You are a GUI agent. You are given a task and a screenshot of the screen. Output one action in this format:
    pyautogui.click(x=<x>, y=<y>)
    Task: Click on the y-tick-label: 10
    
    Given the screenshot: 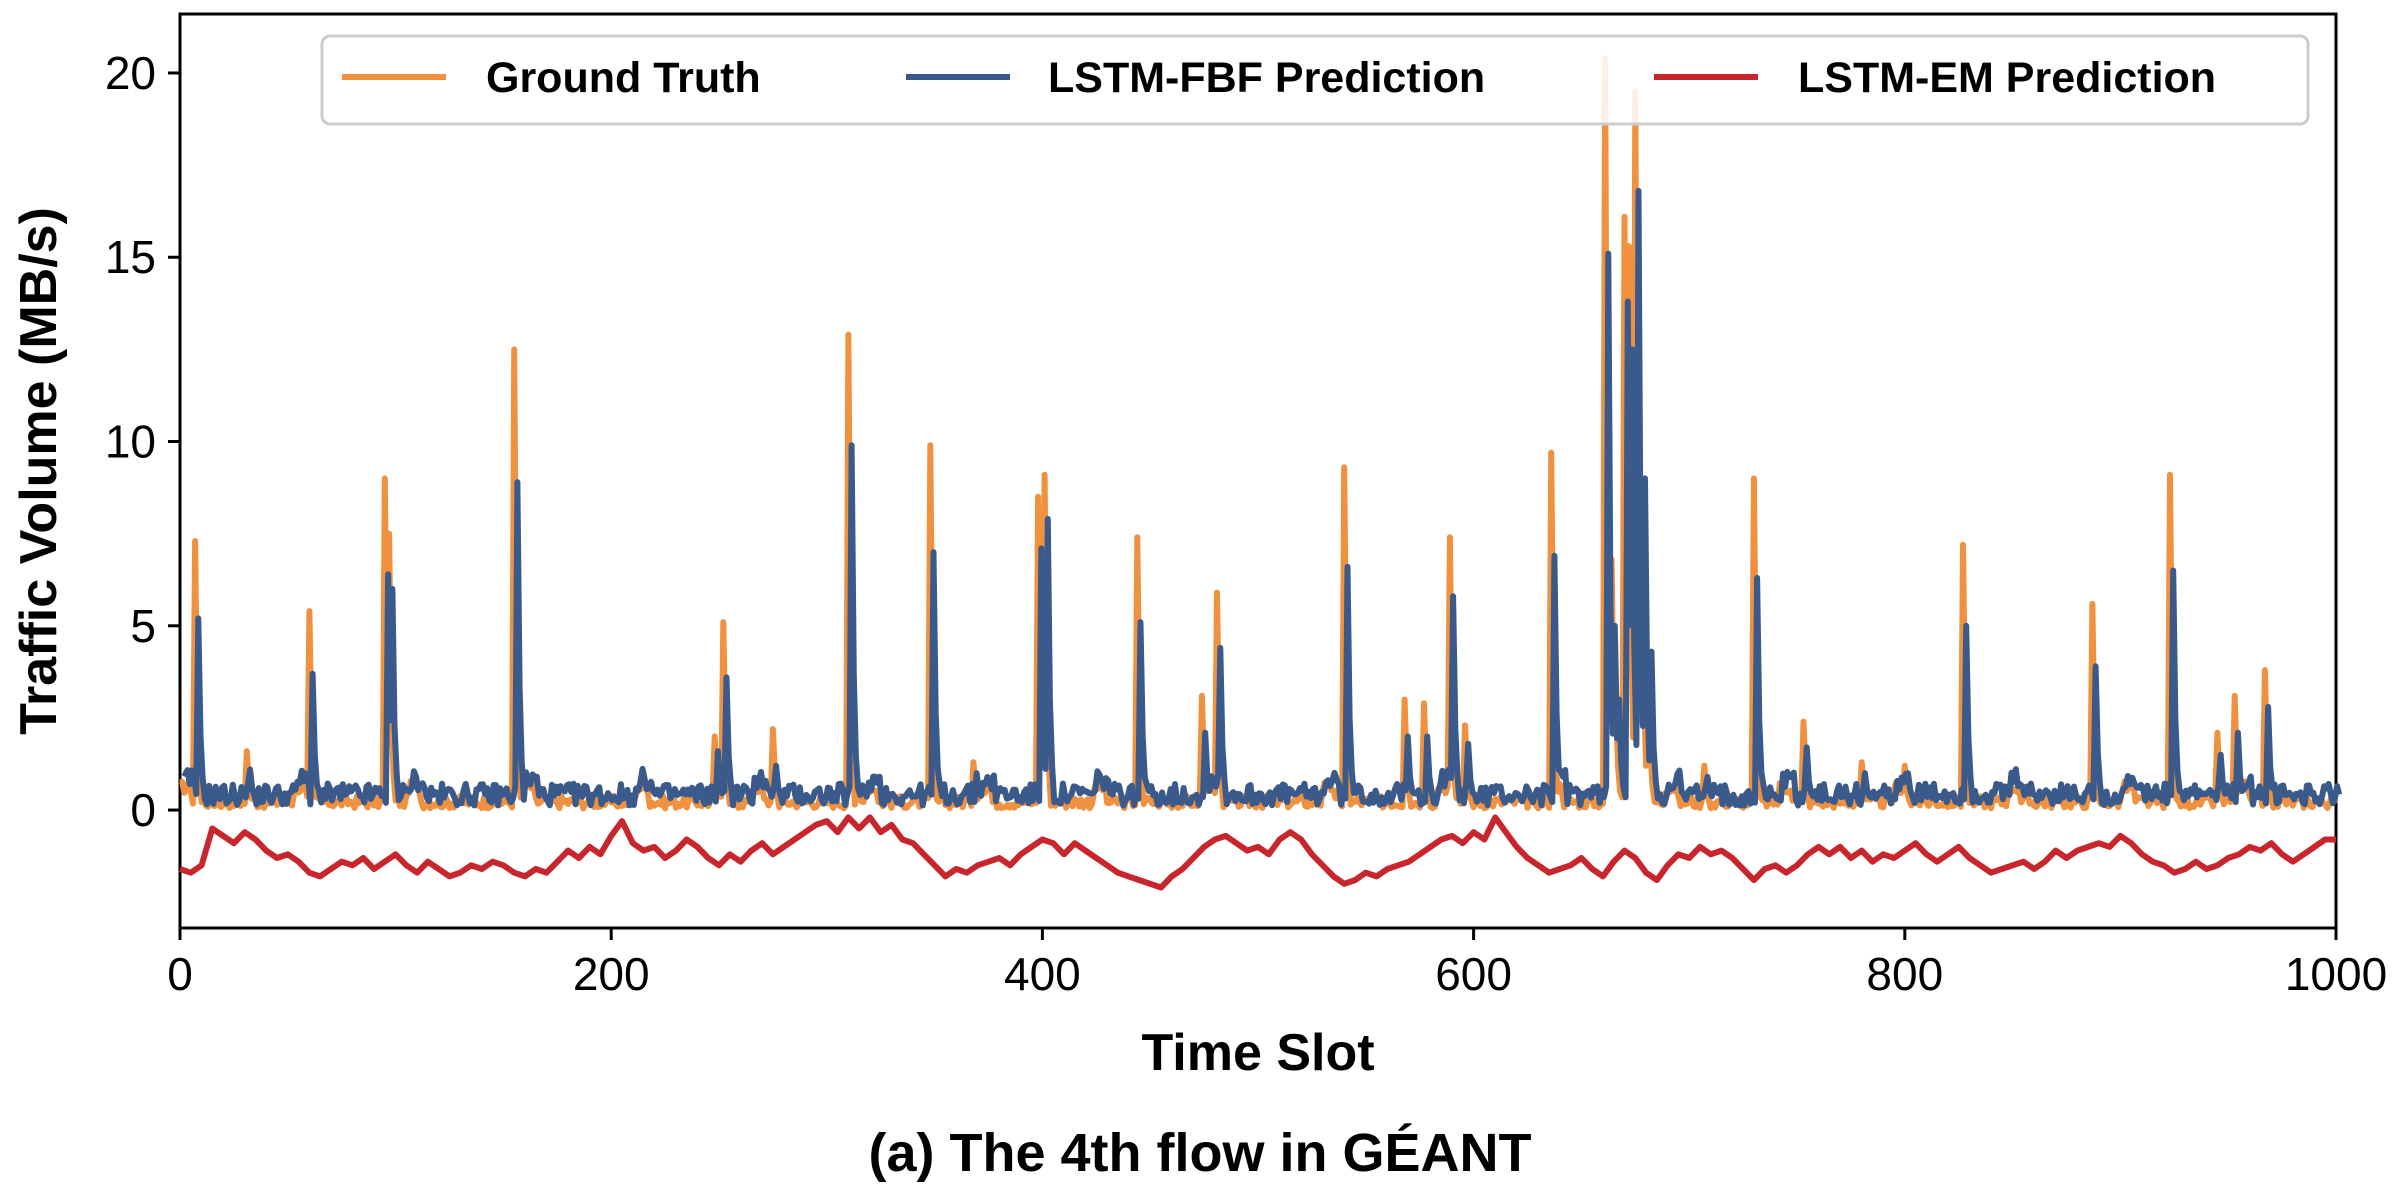 What is the action you would take?
    pyautogui.click(x=130, y=442)
    